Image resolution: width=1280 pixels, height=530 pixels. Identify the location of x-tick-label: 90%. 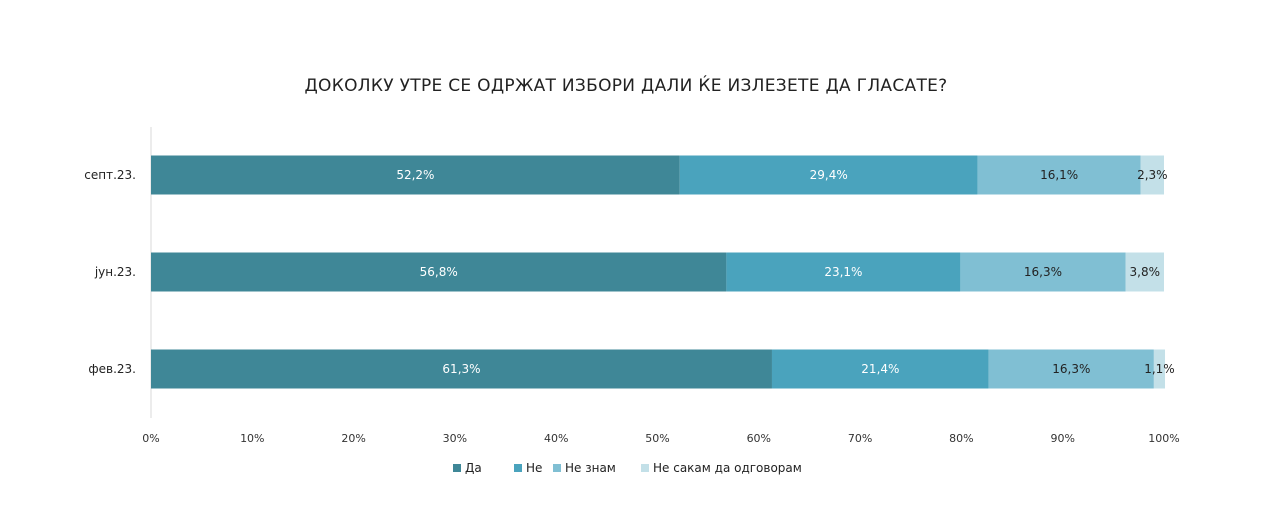
(1062, 438).